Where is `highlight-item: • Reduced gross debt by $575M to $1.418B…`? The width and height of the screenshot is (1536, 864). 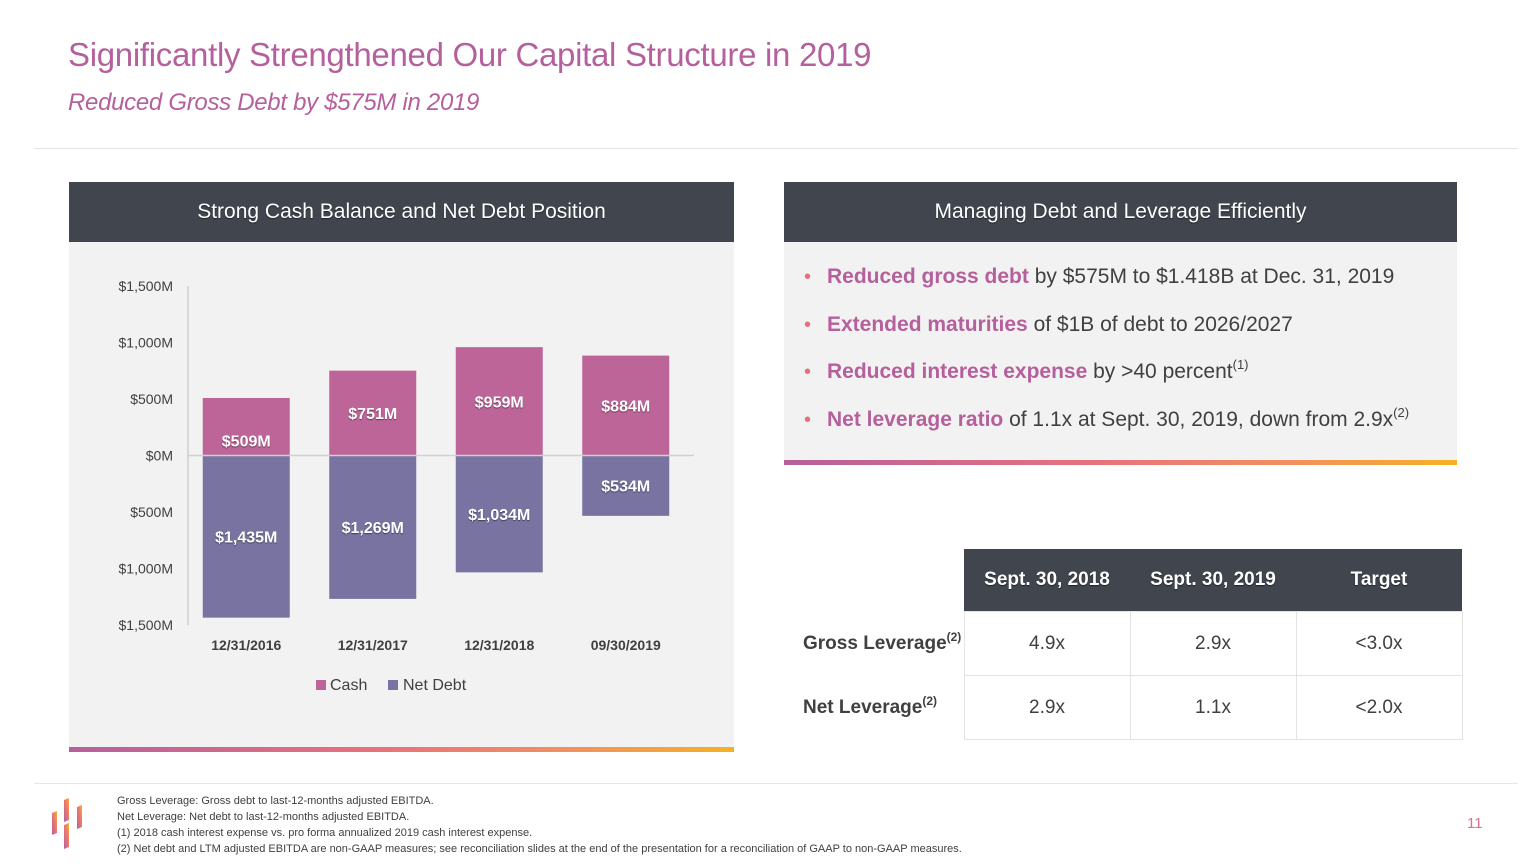
highlight-item: • Reduced gross debt by $575M to $1.418B… is located at coordinates (1134, 282).